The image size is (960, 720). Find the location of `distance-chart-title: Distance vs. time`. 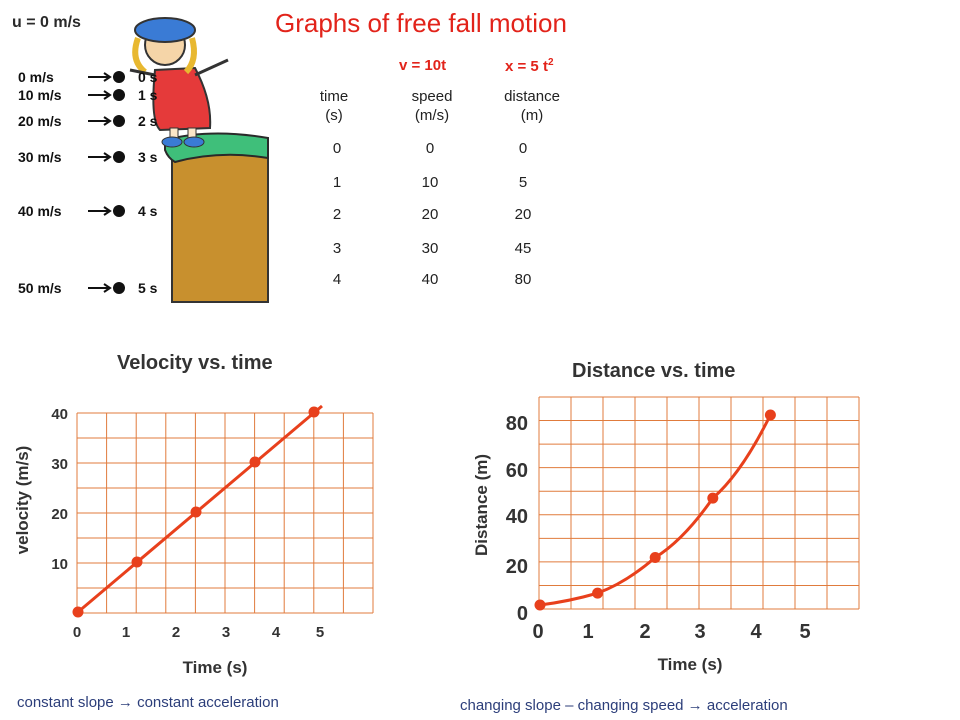

distance-chart-title: Distance vs. time is located at coordinates (654, 371).